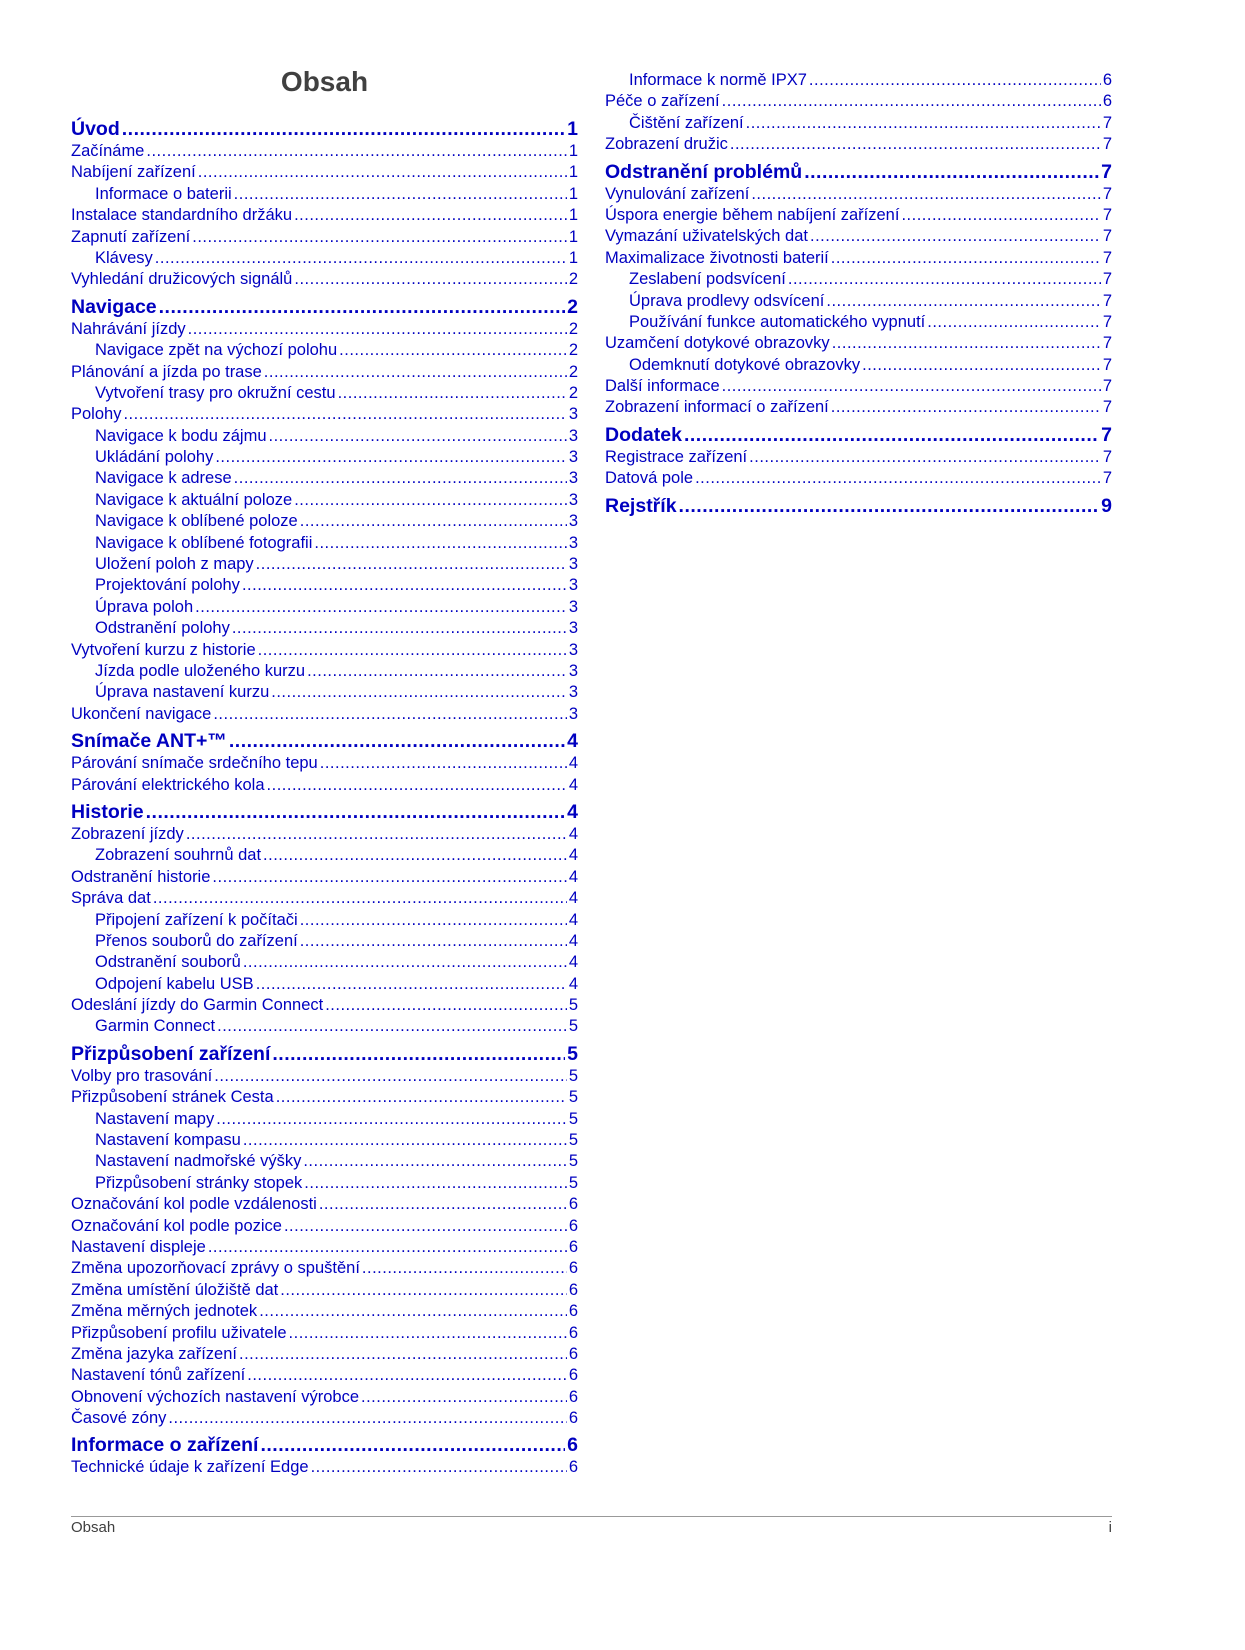 This screenshot has height=1650, width=1245. What do you see at coordinates (324, 785) in the screenshot?
I see `toc-entry-link: Párování elektrického kola 4` at bounding box center [324, 785].